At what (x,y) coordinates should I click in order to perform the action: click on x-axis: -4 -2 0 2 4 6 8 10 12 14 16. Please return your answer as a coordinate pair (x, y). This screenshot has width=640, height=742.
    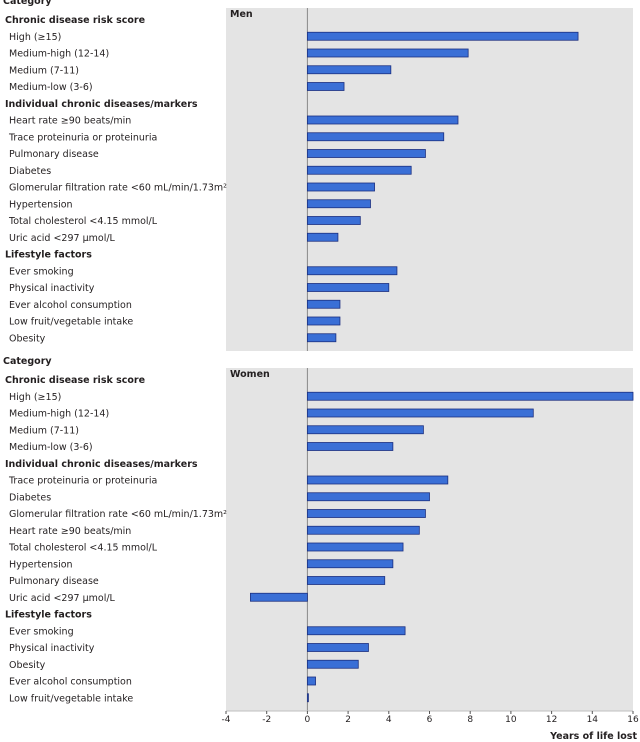
    Looking at the image, I should click on (430, 717).